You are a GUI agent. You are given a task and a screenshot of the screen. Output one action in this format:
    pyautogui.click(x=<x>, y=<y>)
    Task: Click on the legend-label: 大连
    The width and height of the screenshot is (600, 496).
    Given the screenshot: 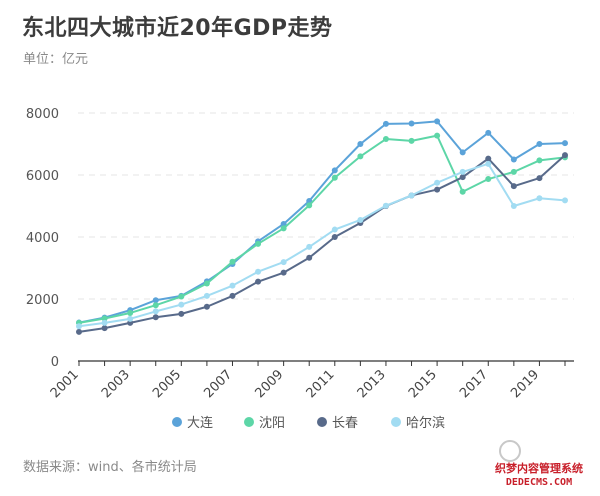 What is the action you would take?
    pyautogui.click(x=200, y=423)
    